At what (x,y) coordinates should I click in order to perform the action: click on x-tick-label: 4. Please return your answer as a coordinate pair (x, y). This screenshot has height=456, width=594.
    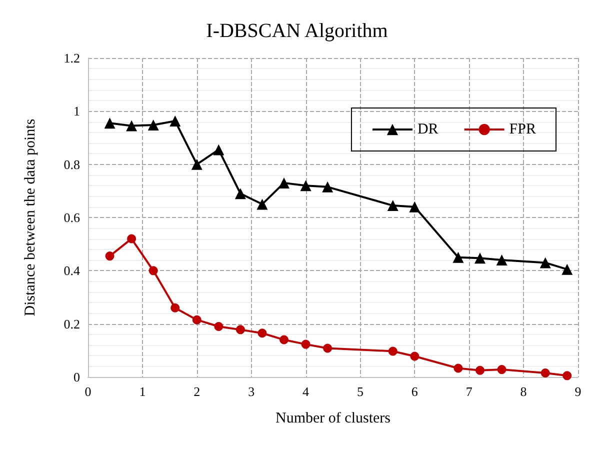
    Looking at the image, I should click on (306, 391).